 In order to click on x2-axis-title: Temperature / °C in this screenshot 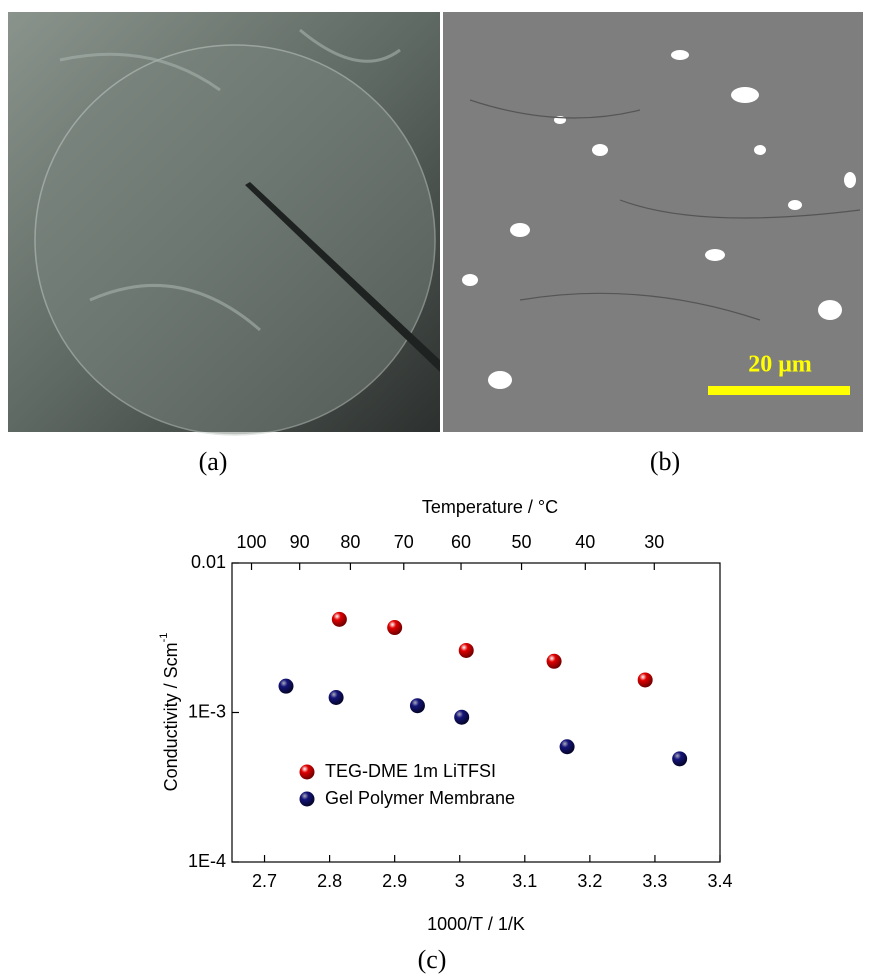, I will do `click(490, 507)`.